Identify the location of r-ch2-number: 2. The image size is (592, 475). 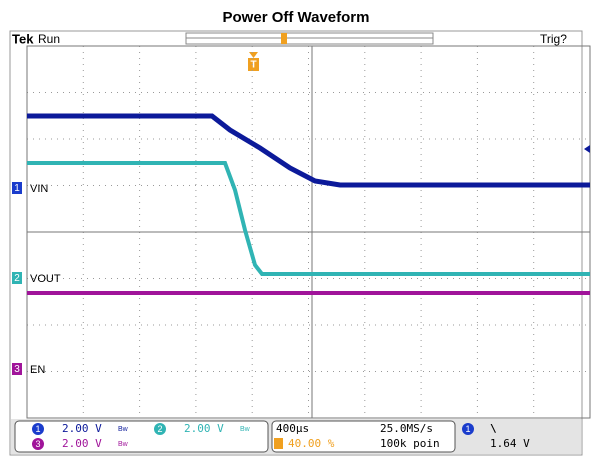
(159, 429).